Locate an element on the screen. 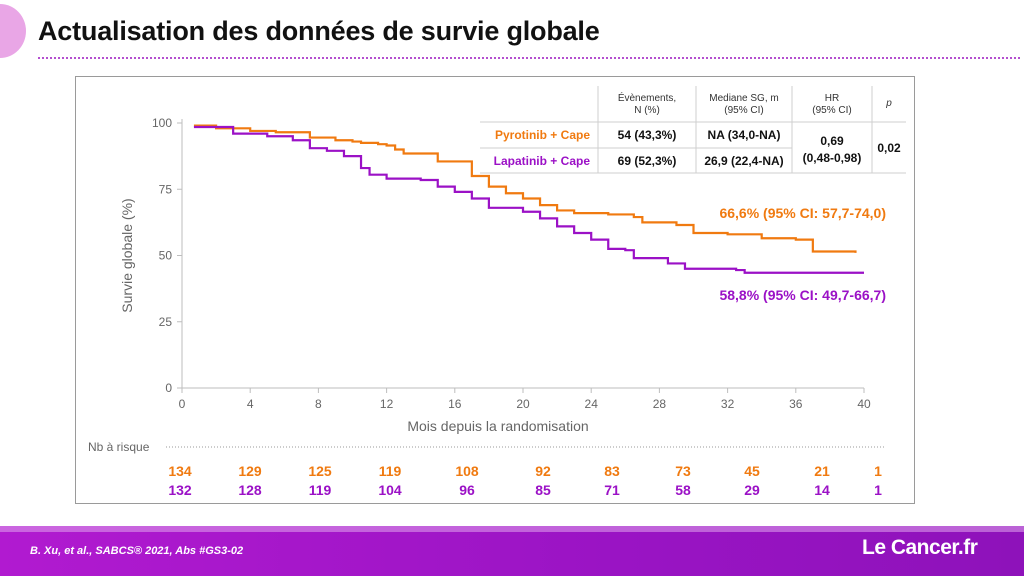  table-row-label: Pyrotinib + Cape is located at coordinates (542, 135).